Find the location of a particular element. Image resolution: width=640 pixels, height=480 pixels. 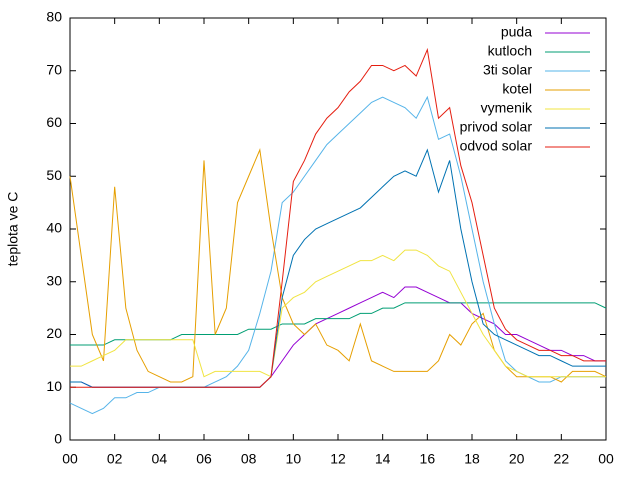

x-tick-label: 08 is located at coordinates (249, 459).